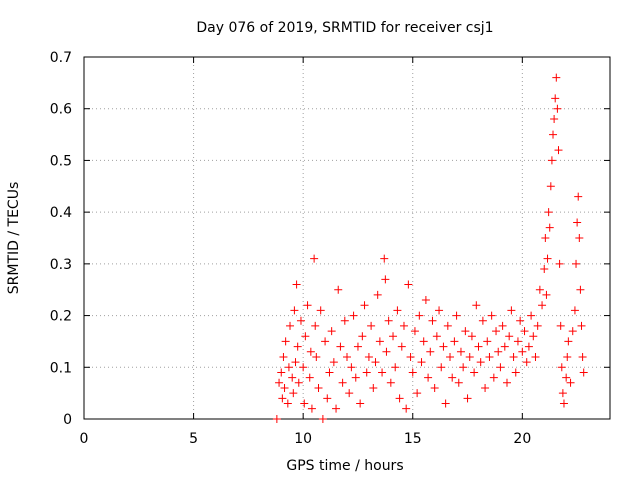  I want to click on y-tick-label: 0.7, so click(61, 58).